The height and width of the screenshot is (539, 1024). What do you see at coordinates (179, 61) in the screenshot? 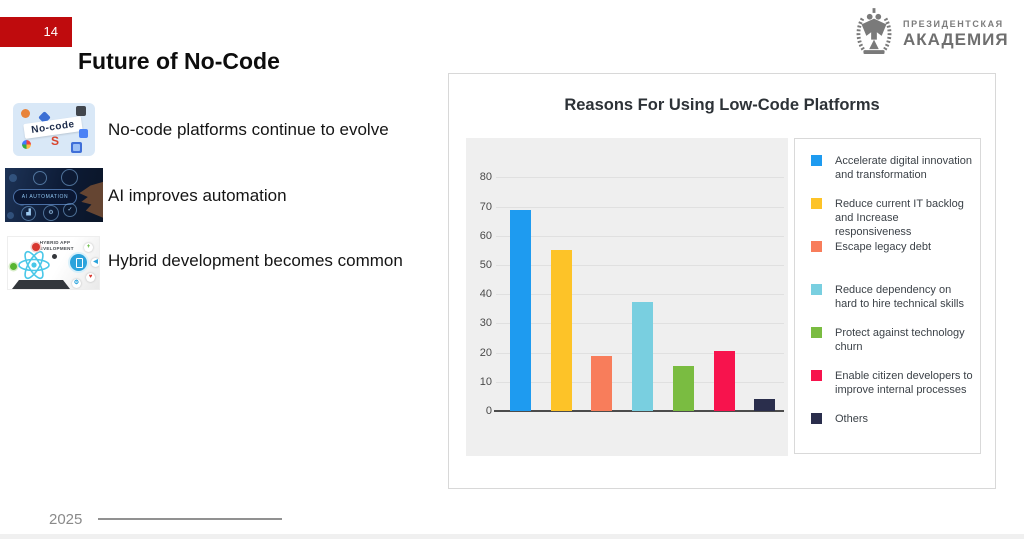
I see `page-title: Future of No-Code` at bounding box center [179, 61].